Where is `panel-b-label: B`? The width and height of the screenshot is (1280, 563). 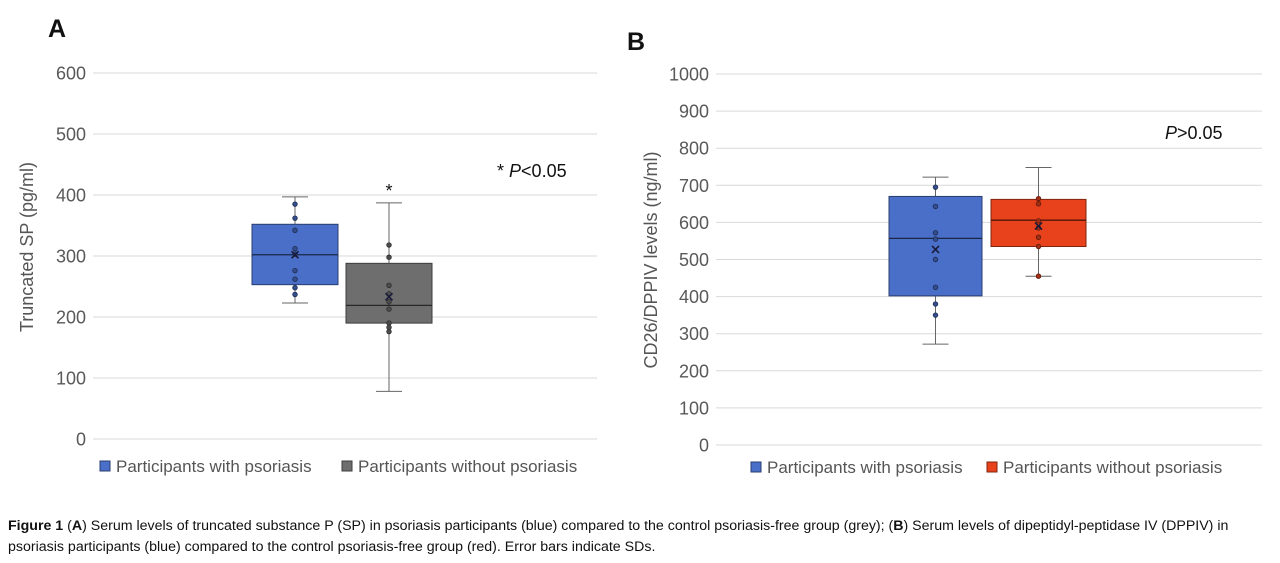 panel-b-label: B is located at coordinates (636, 42).